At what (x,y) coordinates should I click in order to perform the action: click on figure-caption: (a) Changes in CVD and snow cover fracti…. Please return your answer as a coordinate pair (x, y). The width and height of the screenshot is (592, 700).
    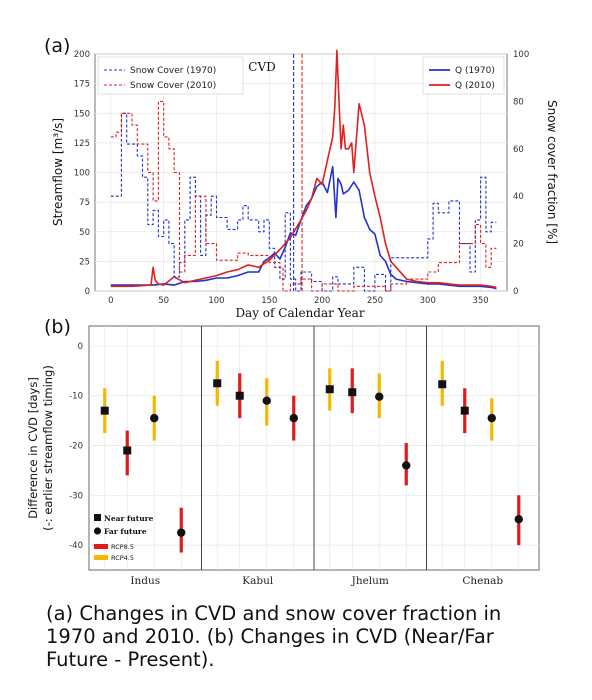
    Looking at the image, I should click on (306, 636).